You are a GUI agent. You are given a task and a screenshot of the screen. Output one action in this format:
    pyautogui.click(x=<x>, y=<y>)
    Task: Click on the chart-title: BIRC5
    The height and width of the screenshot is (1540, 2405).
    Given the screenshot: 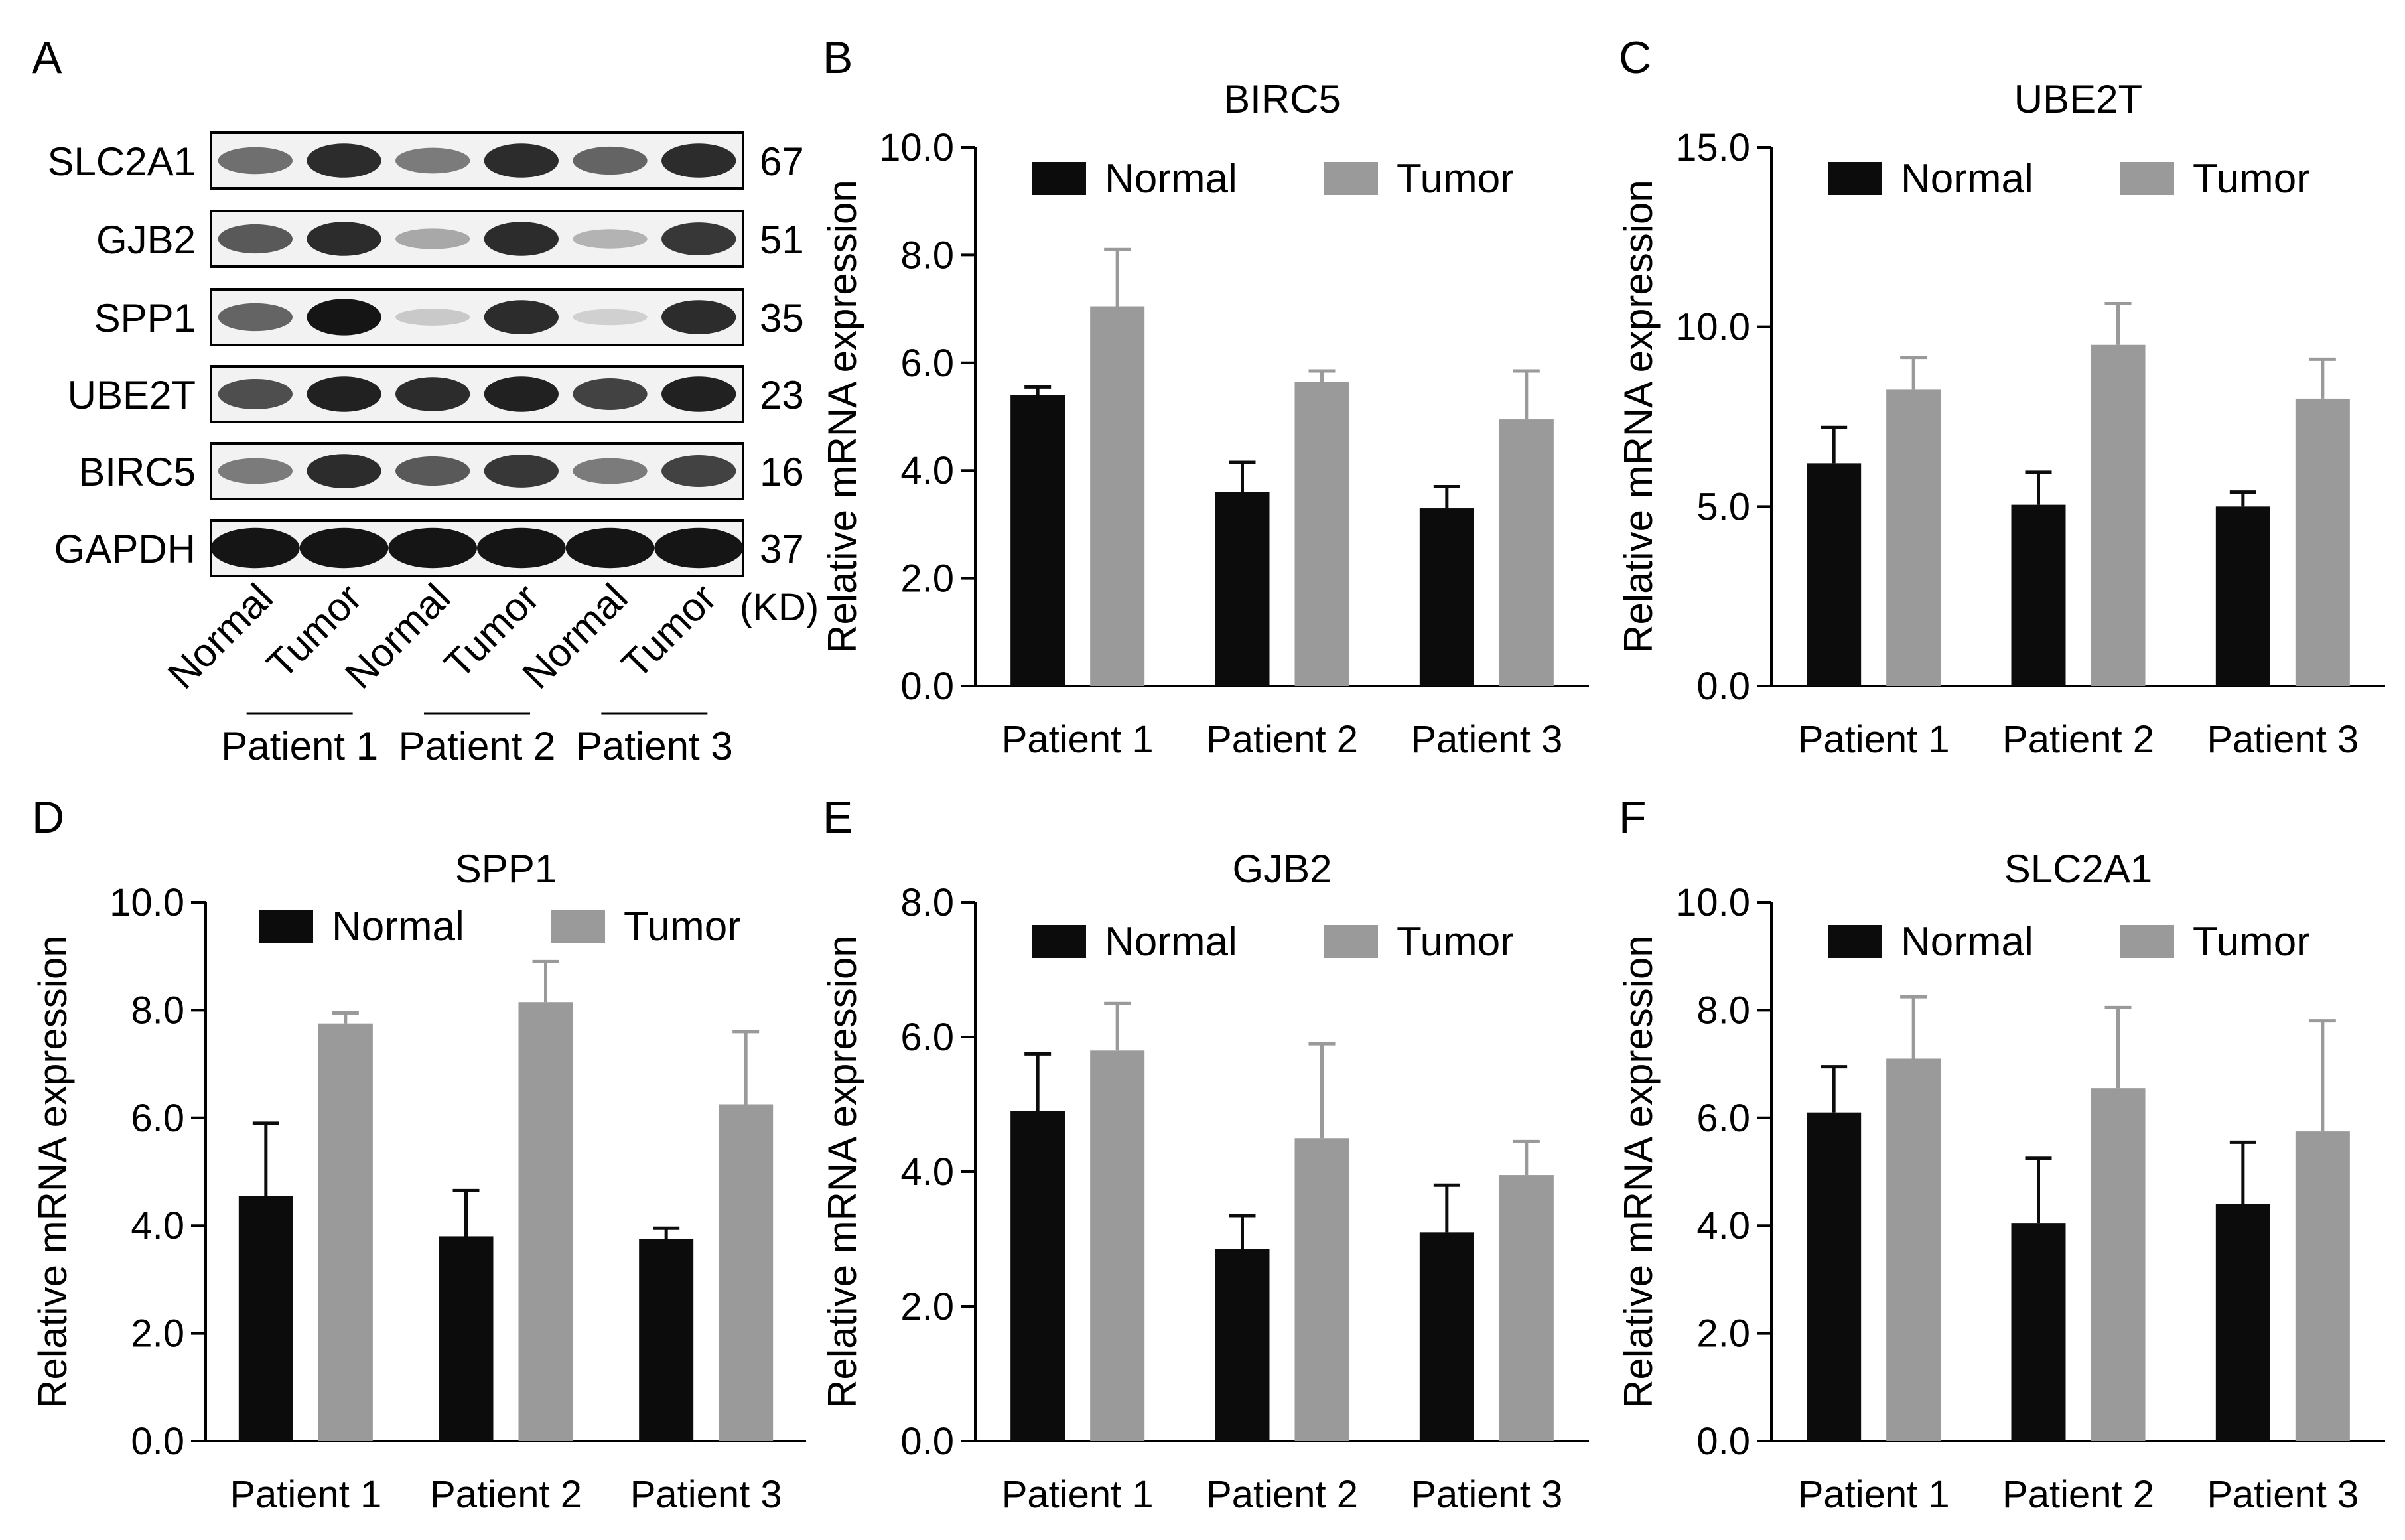 What is the action you would take?
    pyautogui.click(x=1282, y=99)
    